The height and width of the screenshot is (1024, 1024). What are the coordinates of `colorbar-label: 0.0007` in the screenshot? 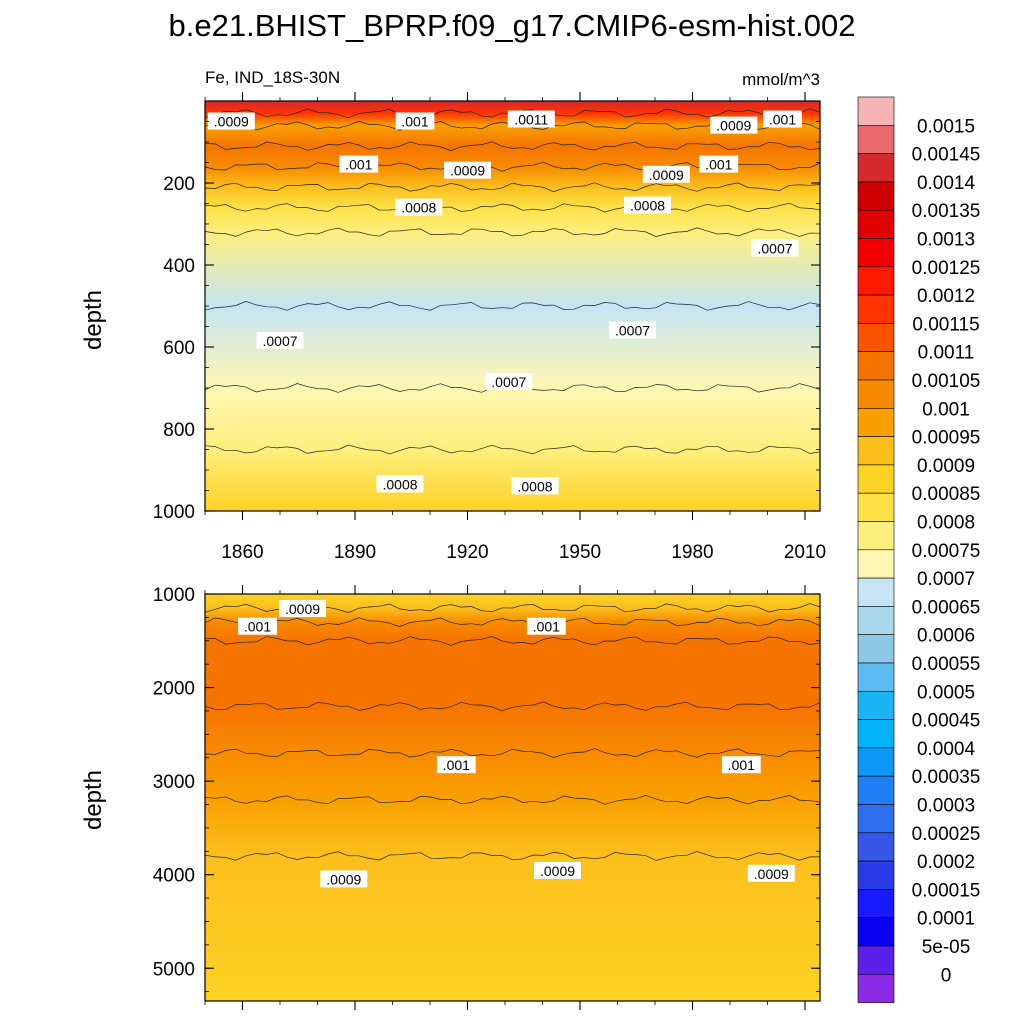 It's located at (946, 579).